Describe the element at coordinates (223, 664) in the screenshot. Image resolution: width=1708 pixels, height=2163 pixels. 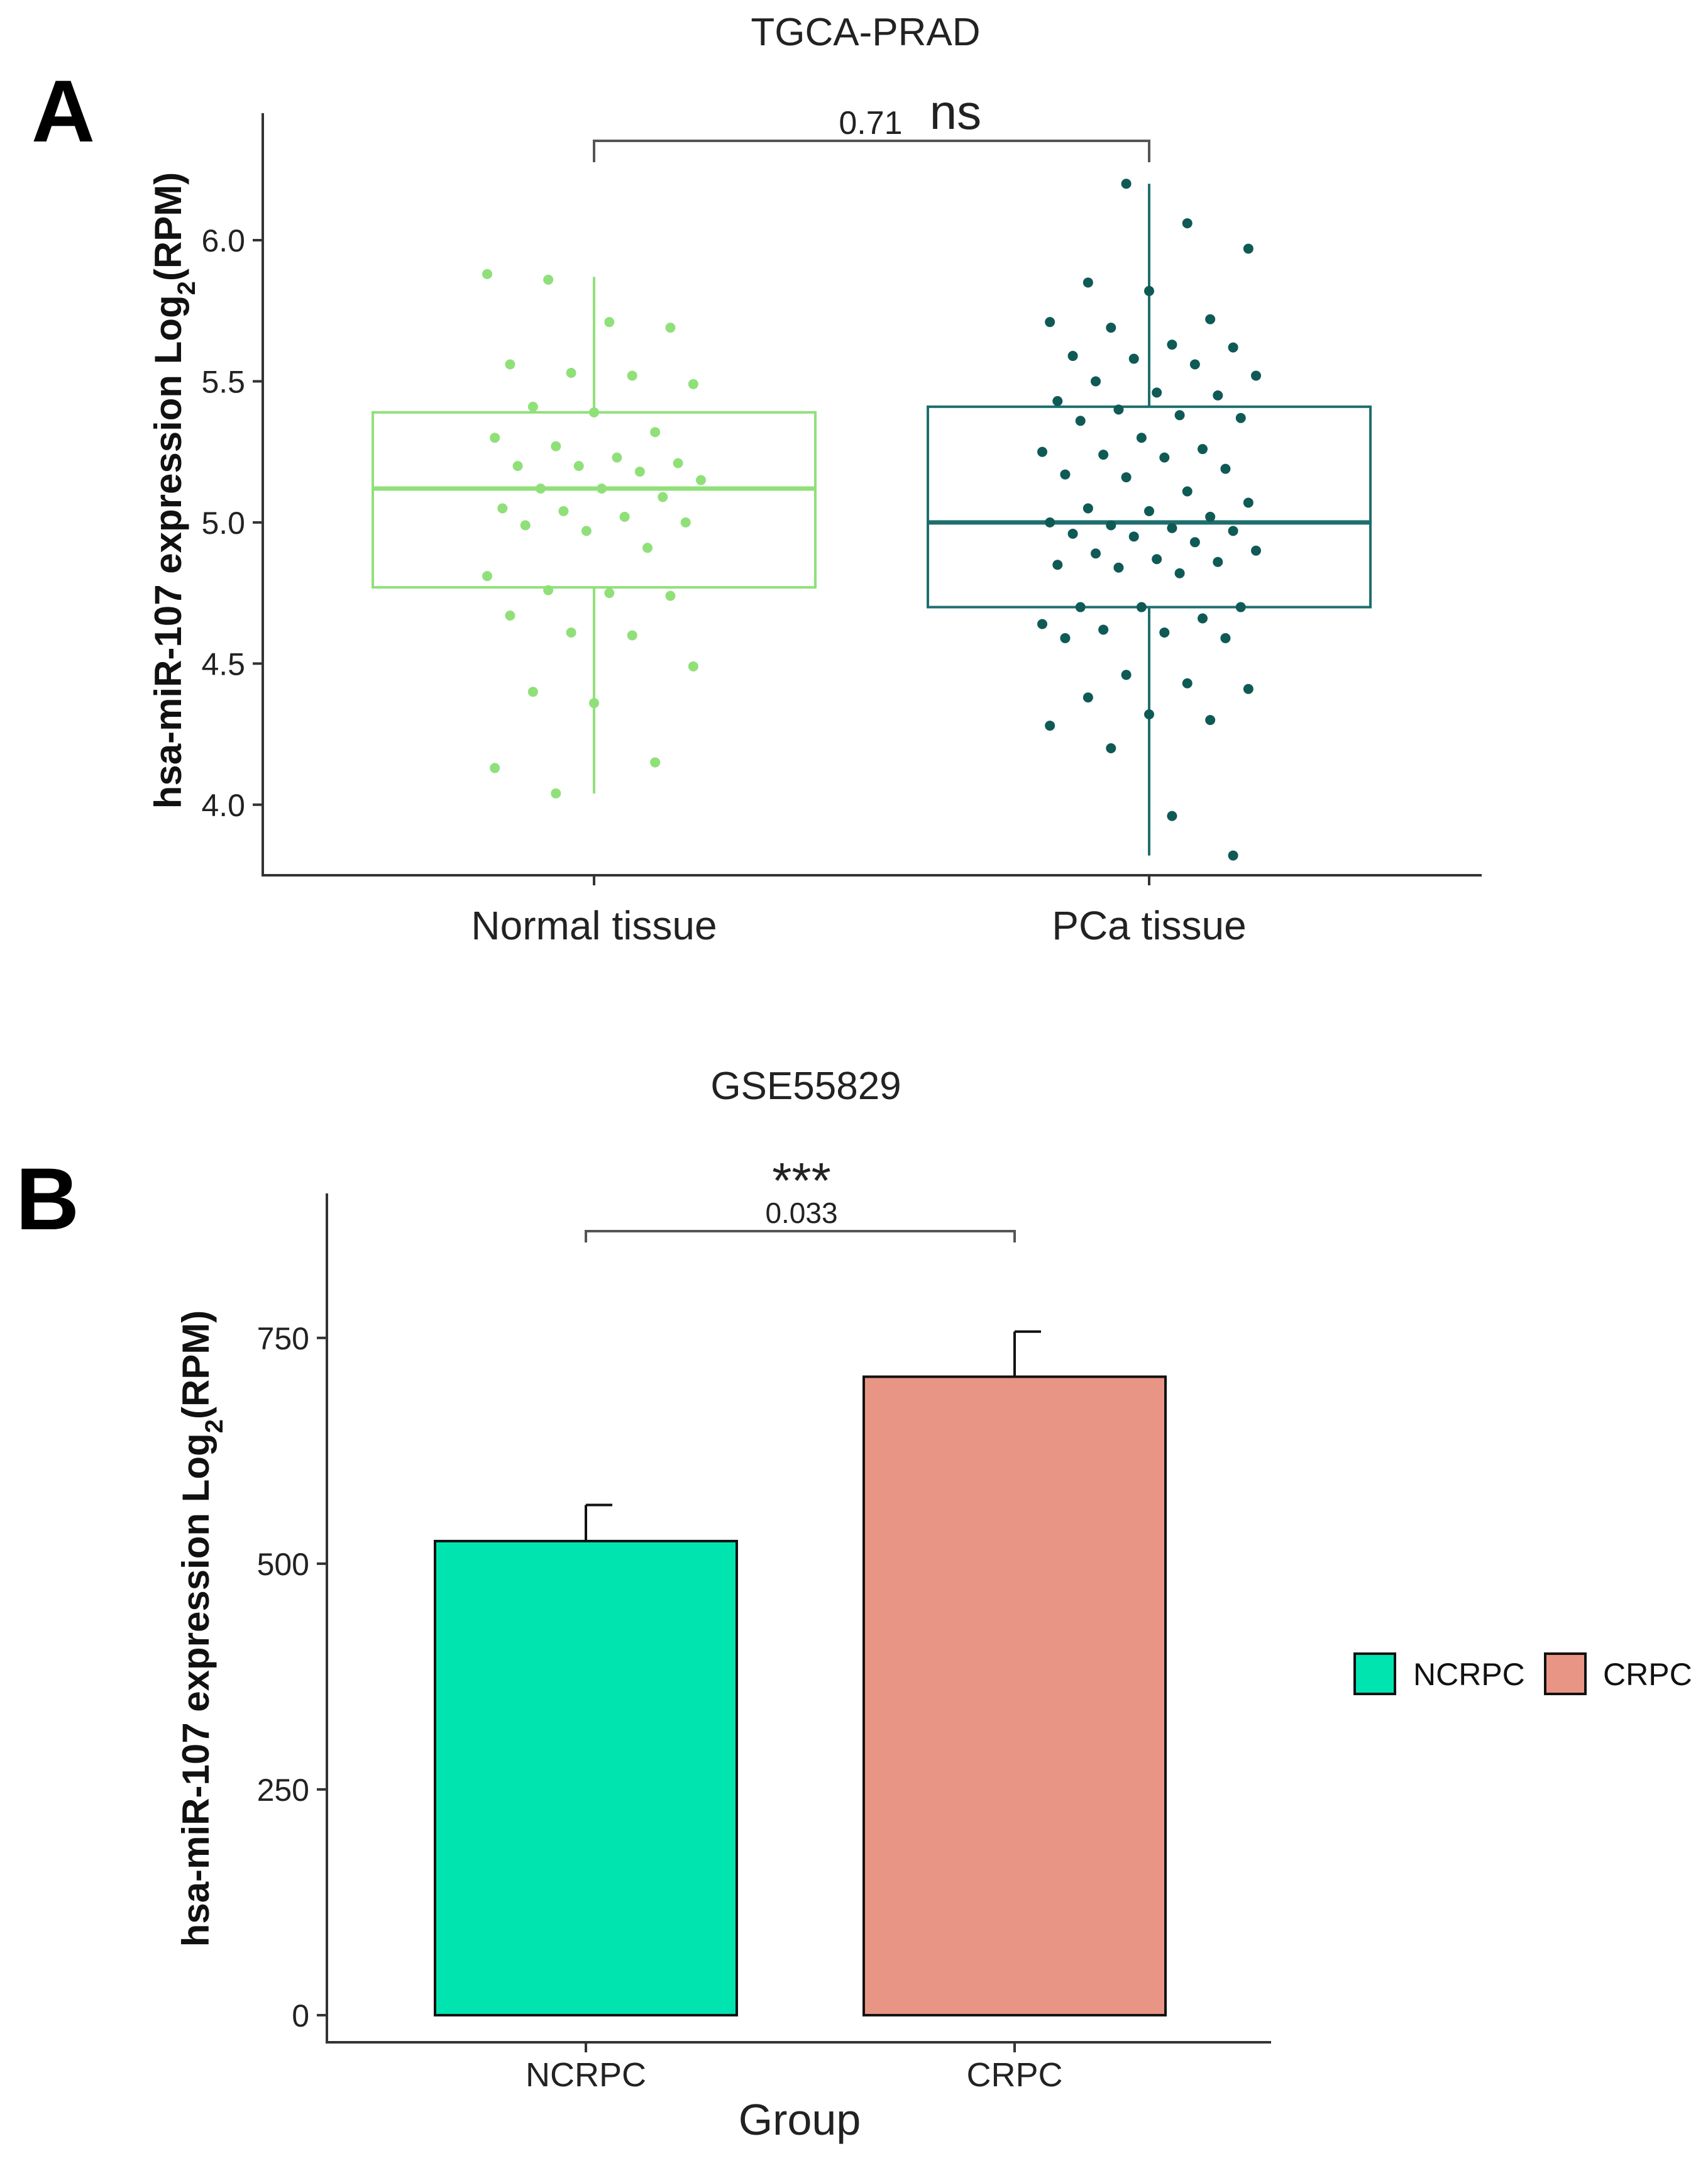
I see `panel-a-ytick-label: 4.5` at that location.